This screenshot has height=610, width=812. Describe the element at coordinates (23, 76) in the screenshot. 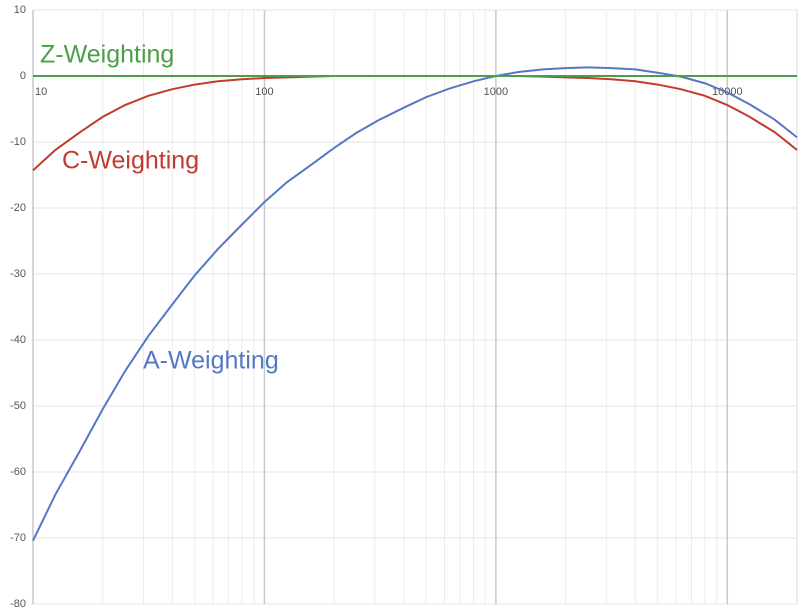

I see `y-tick-label: 0` at that location.